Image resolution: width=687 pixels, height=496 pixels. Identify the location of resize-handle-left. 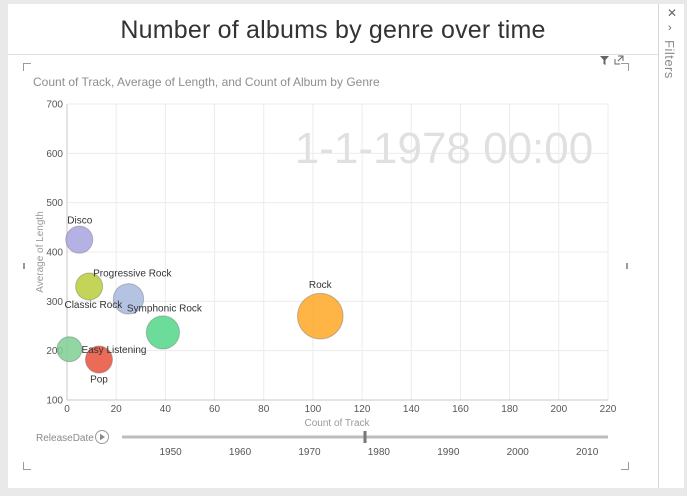
(24, 266).